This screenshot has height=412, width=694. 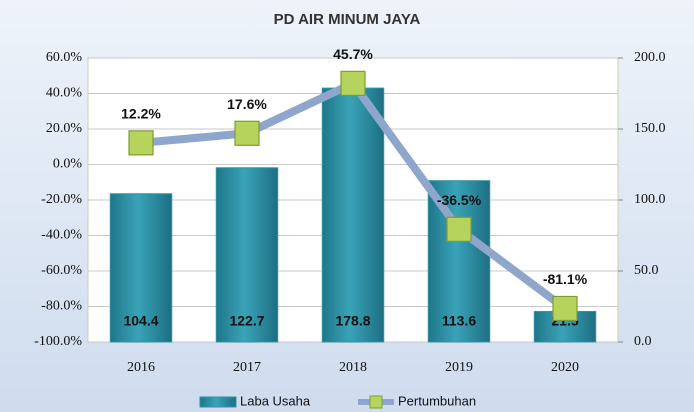 I want to click on data-label: -81.1%, so click(x=565, y=279).